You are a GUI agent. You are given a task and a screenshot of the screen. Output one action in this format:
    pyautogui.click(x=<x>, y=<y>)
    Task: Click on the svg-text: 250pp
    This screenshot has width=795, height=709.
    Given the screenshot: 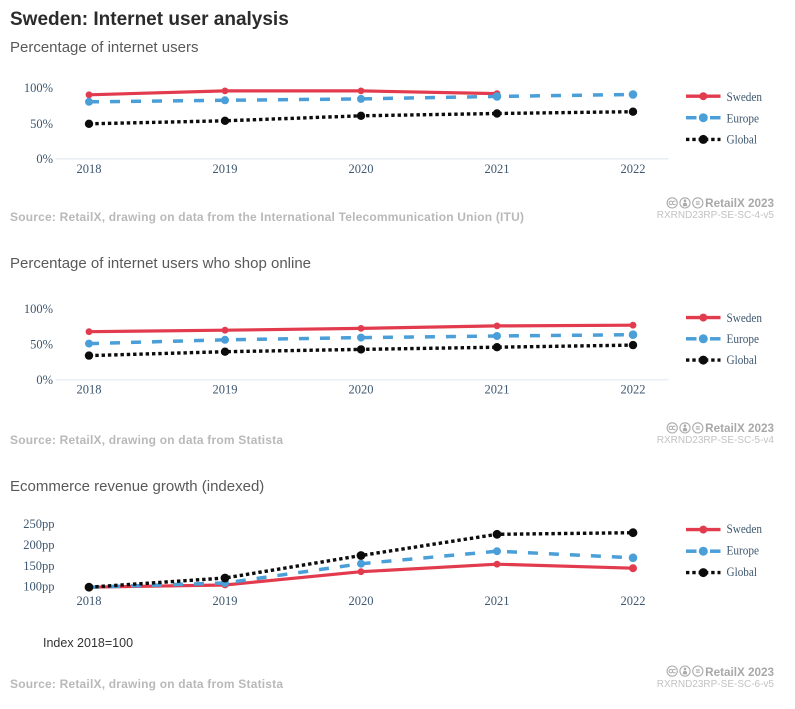 What is the action you would take?
    pyautogui.click(x=38, y=524)
    